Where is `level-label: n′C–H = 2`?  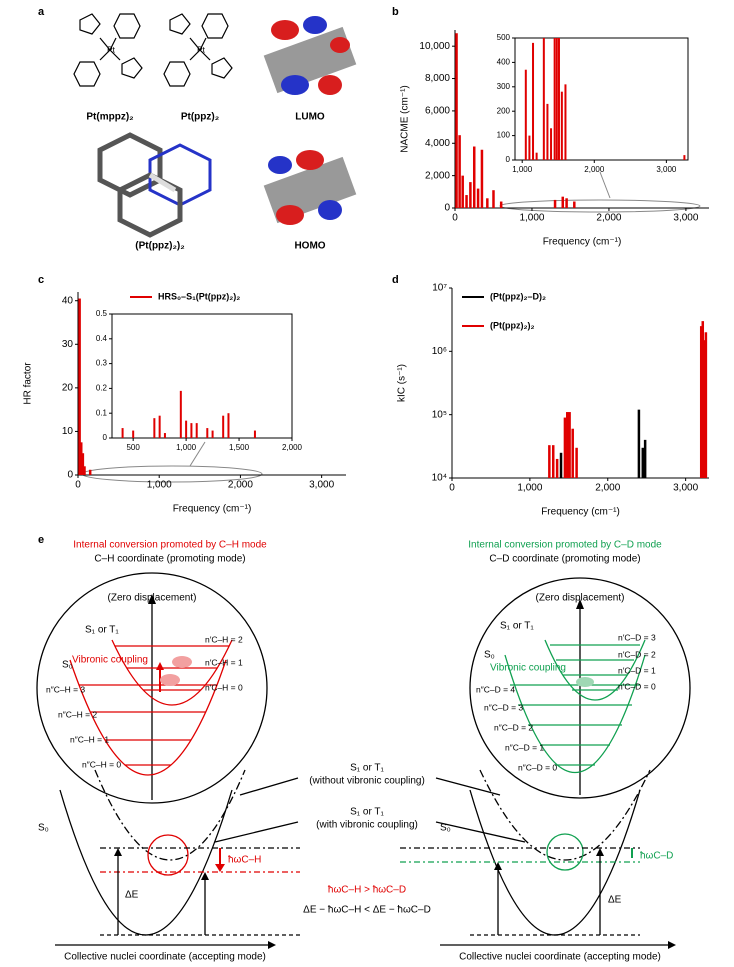 level-label: n′C–H = 2 is located at coordinates (224, 639).